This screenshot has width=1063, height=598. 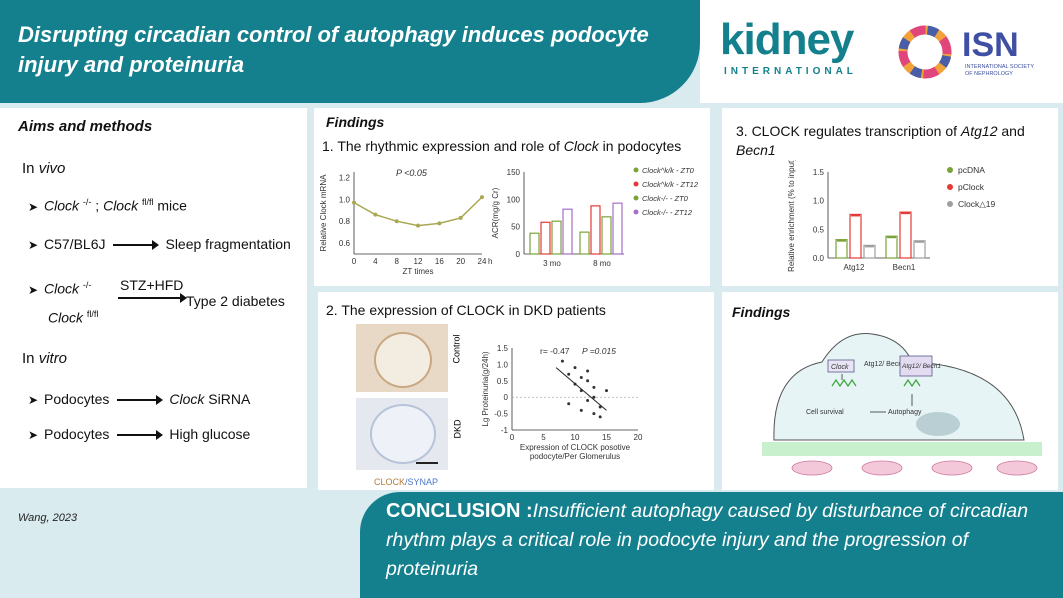 What do you see at coordinates (921, 366) in the screenshot?
I see `atg-box-label: Atg12/ Becn1` at bounding box center [921, 366].